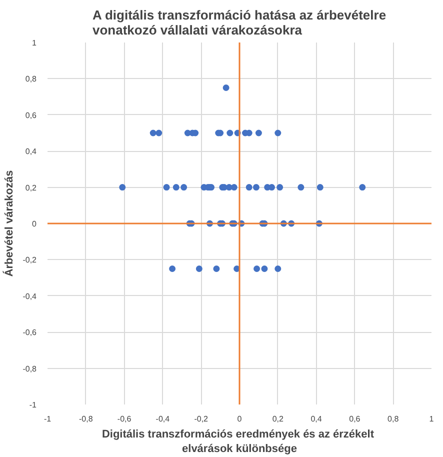  Describe the element at coordinates (35, 43) in the screenshot. I see `y-tick-label: 1` at that location.